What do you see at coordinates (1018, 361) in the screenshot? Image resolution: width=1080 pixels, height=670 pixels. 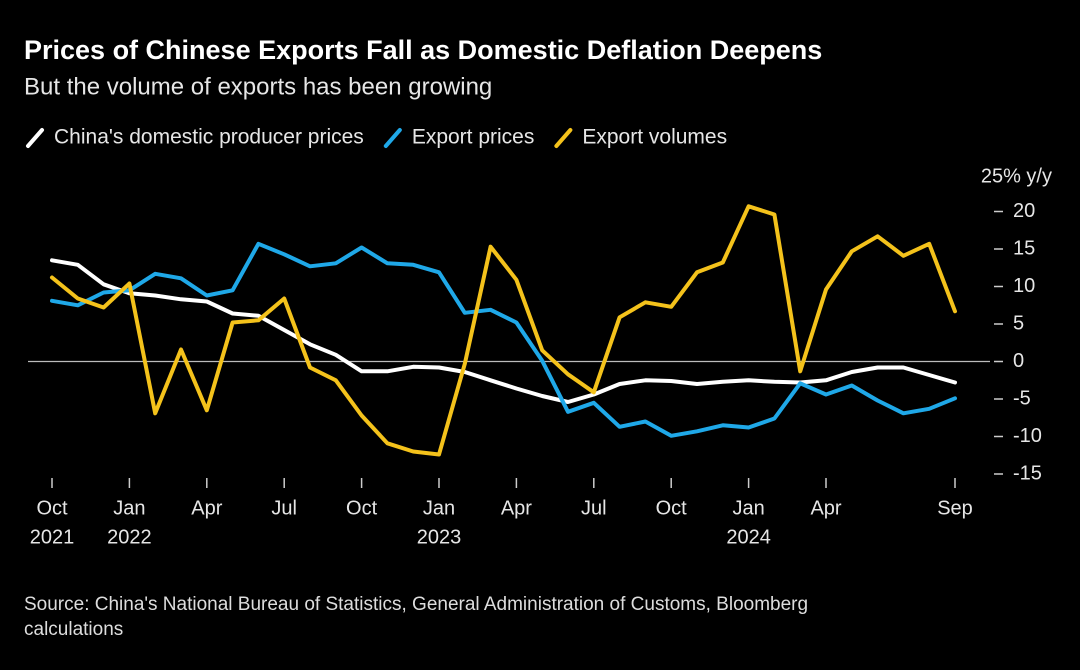 I see `y-tick-label: 0` at bounding box center [1018, 361].